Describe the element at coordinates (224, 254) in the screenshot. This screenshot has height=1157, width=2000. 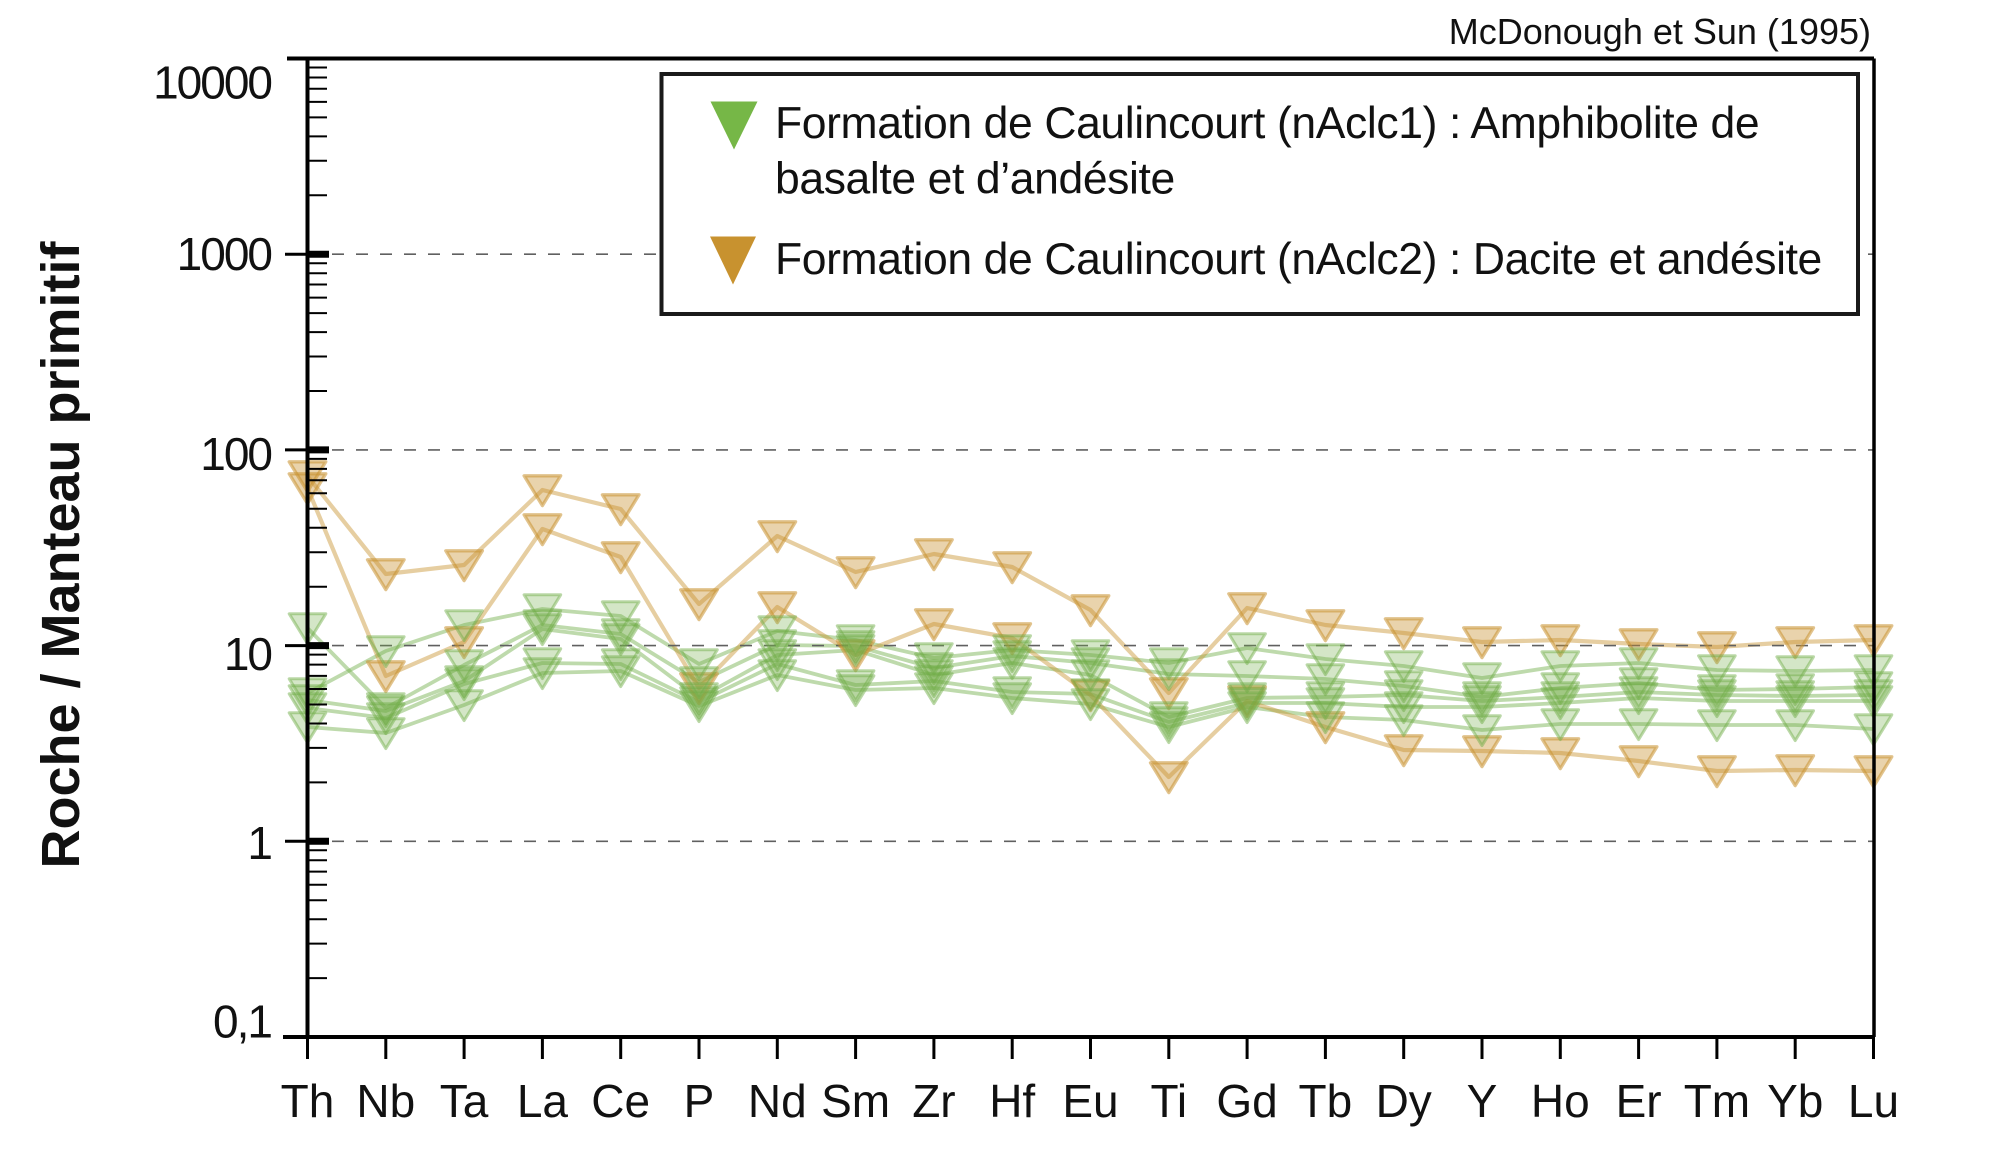
I see `svg-text: 1000` at that location.